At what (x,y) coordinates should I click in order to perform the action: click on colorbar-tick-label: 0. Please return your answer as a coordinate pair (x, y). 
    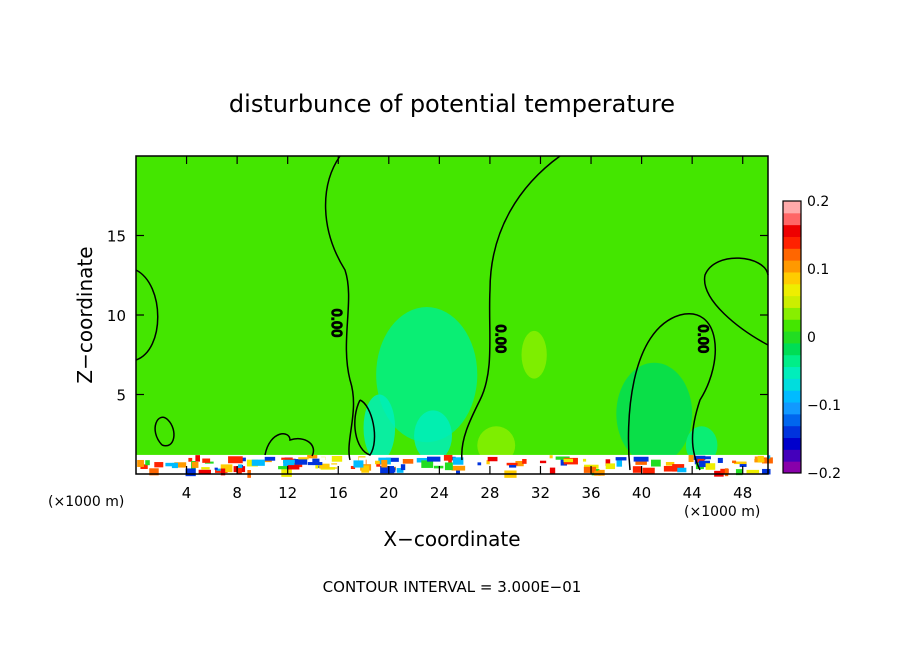
    Looking at the image, I should click on (811, 338).